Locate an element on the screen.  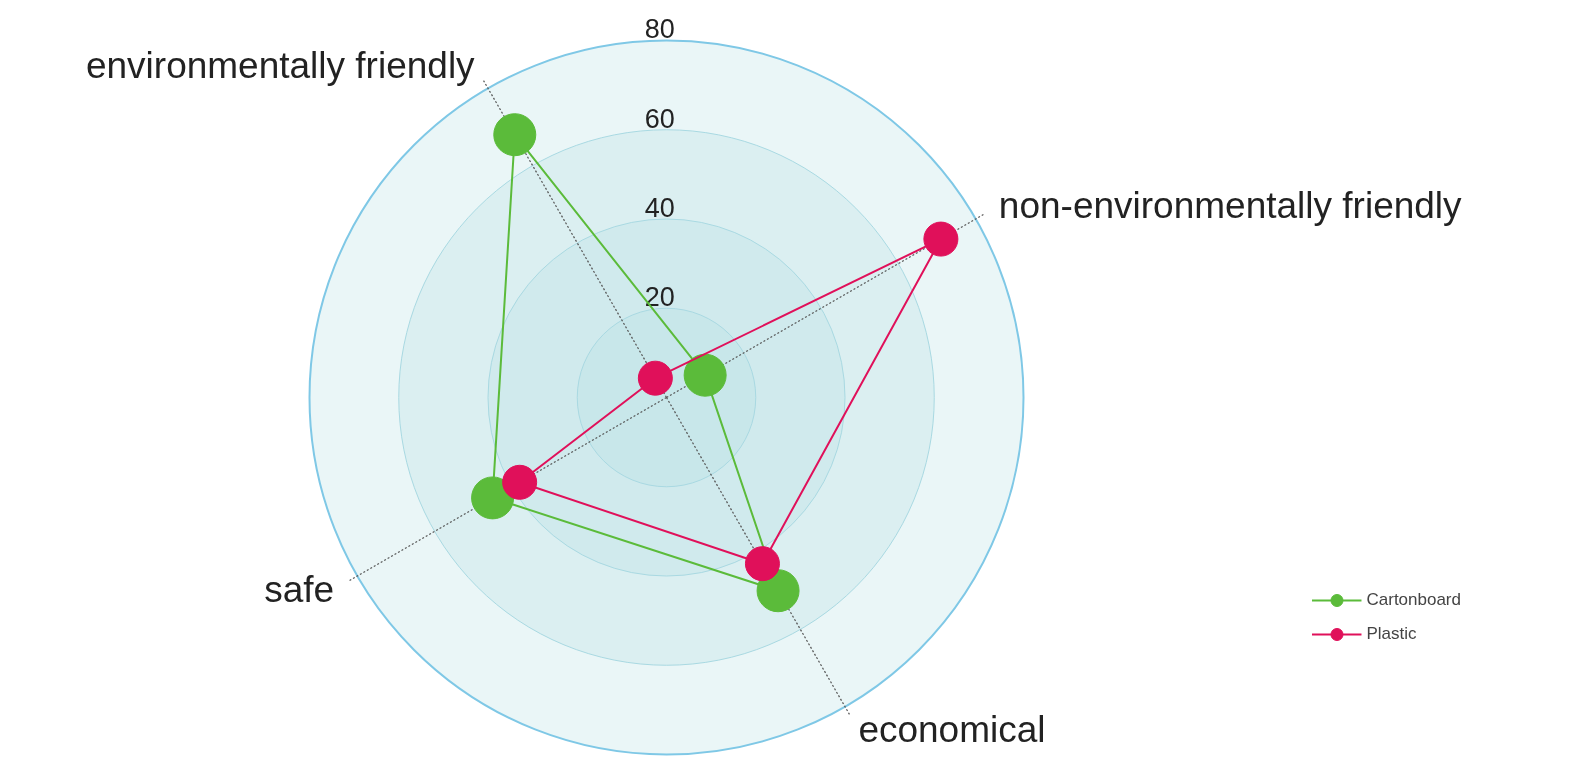
y-tick-label: 40 is located at coordinates (659, 207).